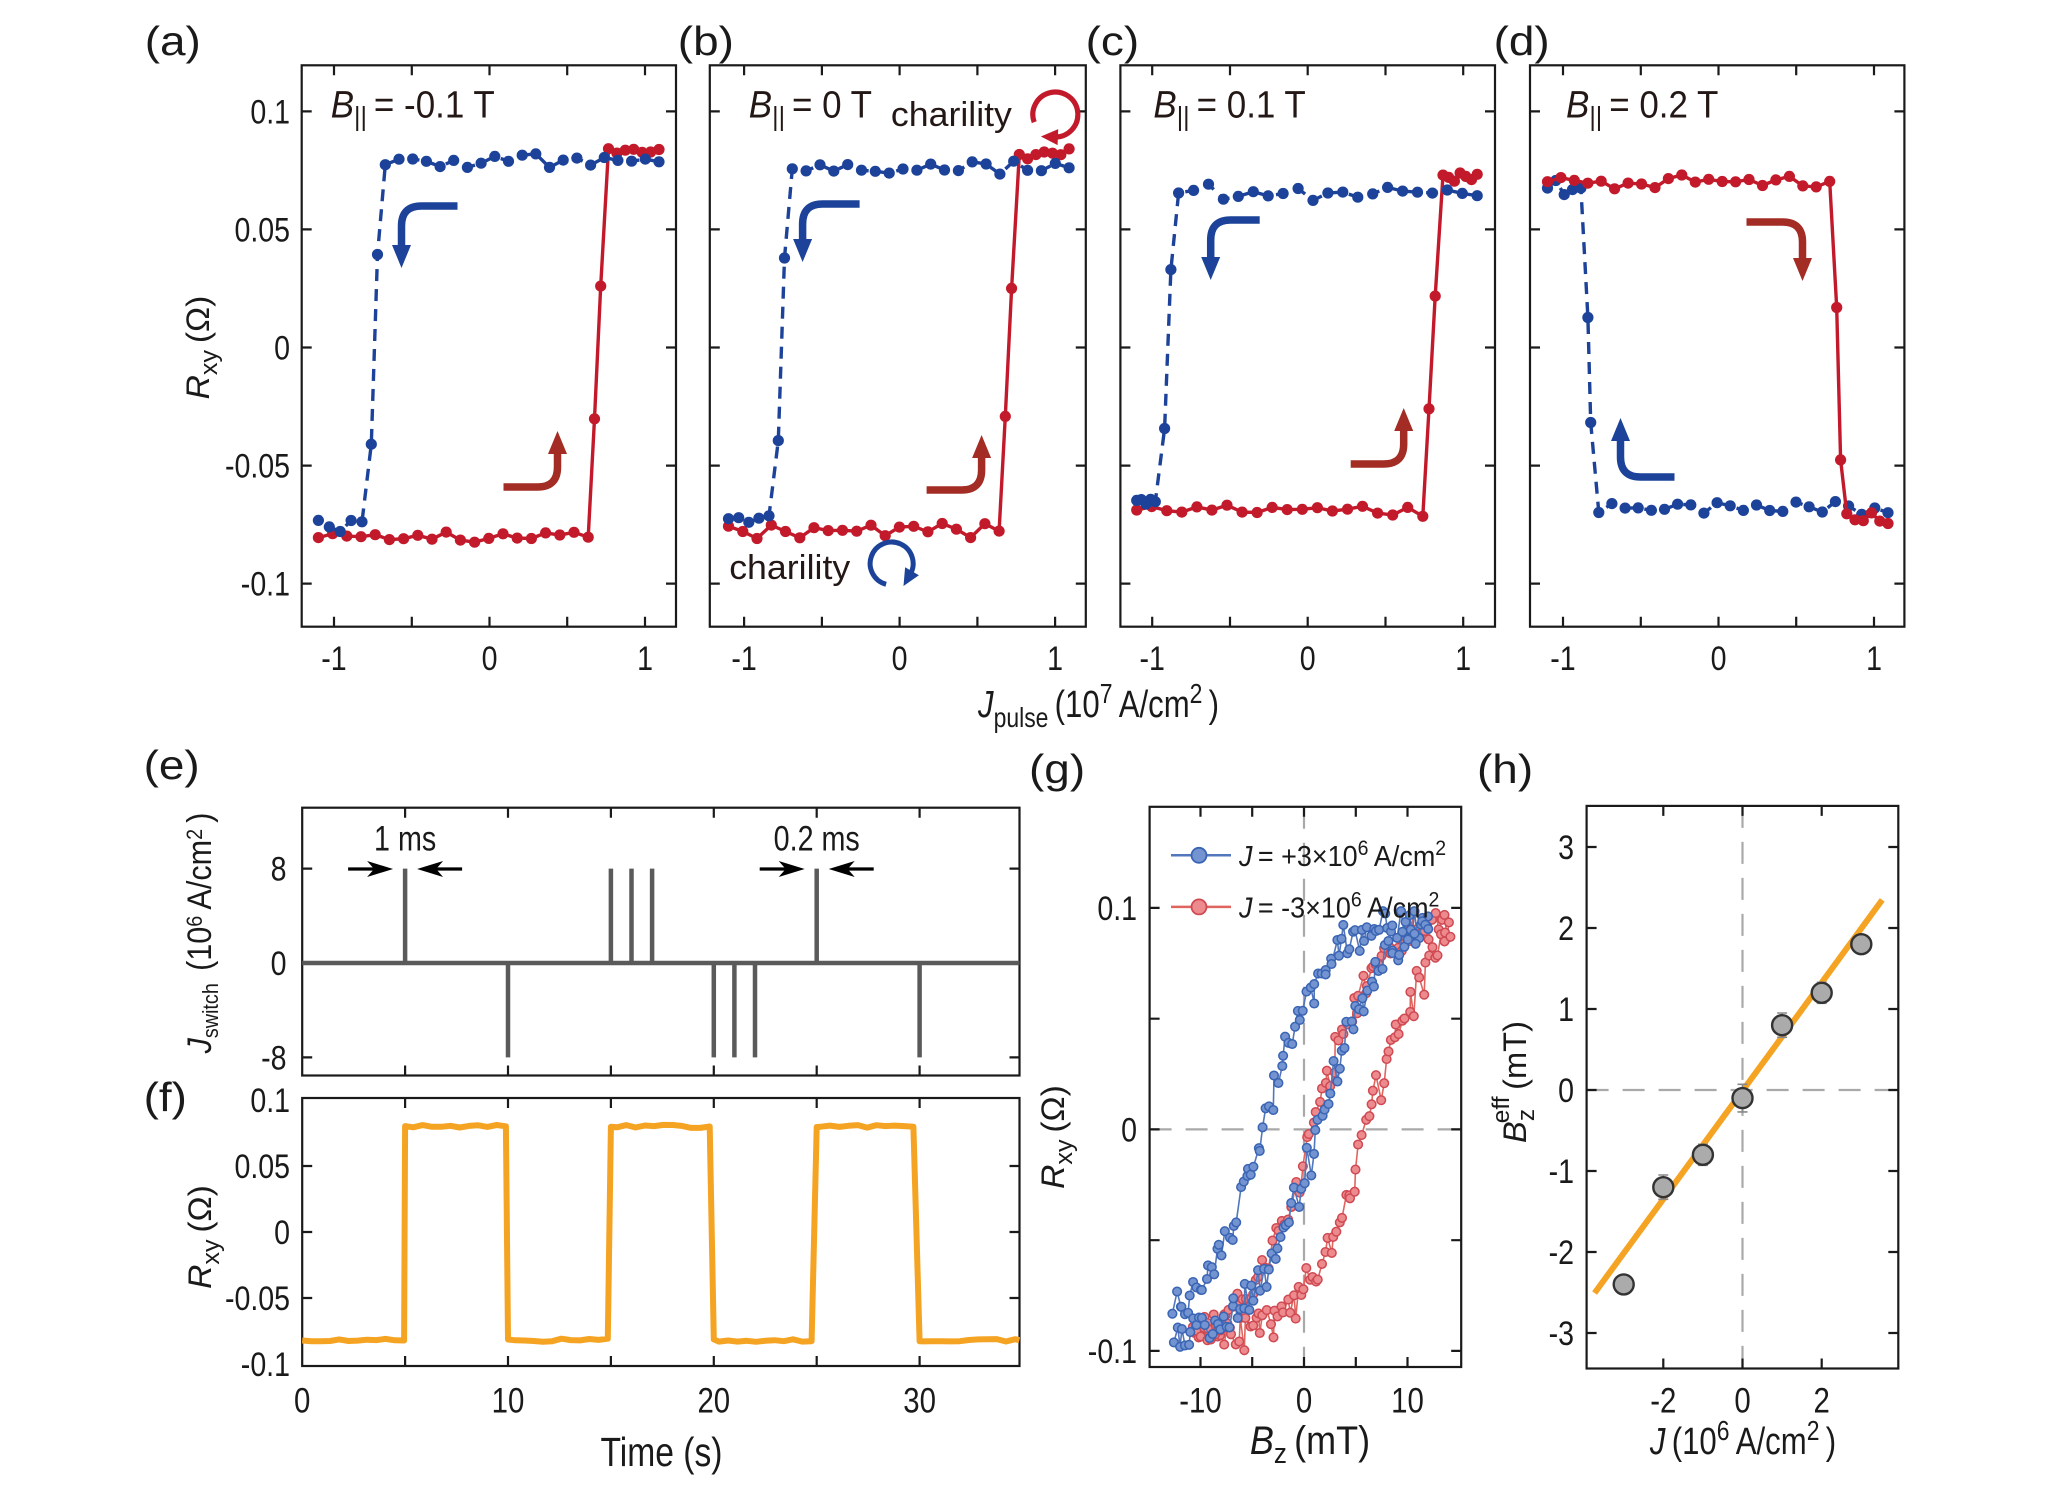  What do you see at coordinates (1505, 769) in the screenshot?
I see `svg-text: (h)` at bounding box center [1505, 769].